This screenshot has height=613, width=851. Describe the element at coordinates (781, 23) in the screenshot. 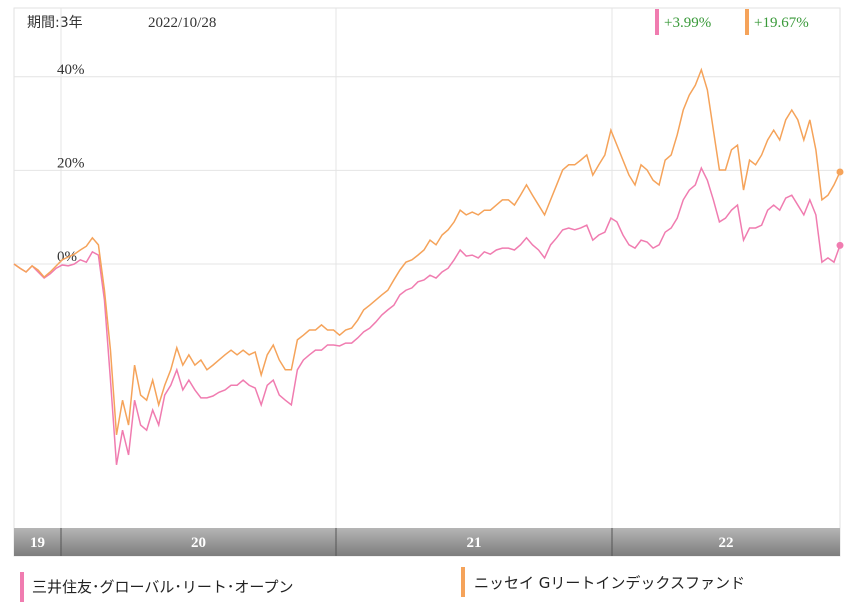

I see `legend-value: +19.67%` at that location.